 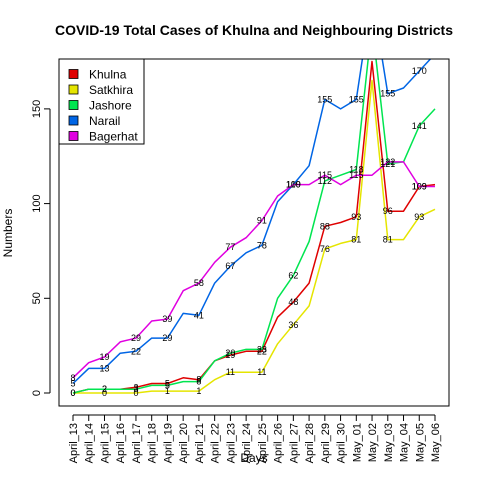 I want to click on data-label-jashore: 23, so click(x=262, y=349).